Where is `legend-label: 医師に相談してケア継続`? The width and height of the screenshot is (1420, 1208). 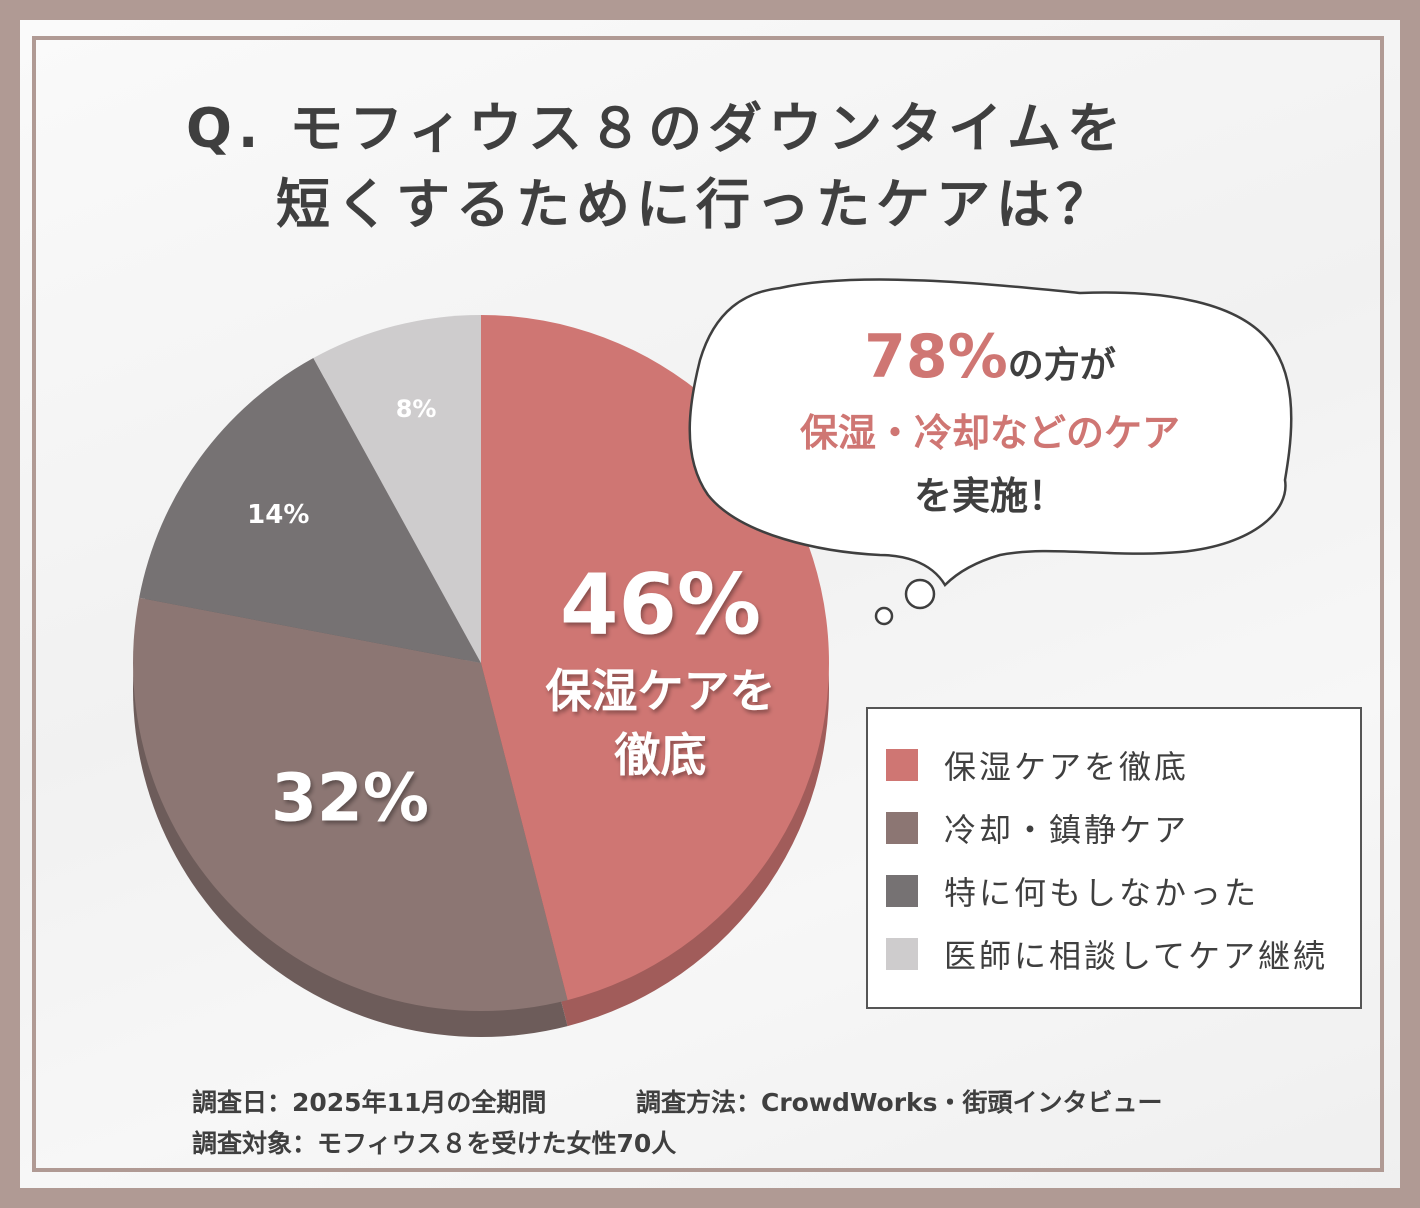
legend-label: 医師に相談してケア継続 is located at coordinates (1136, 956).